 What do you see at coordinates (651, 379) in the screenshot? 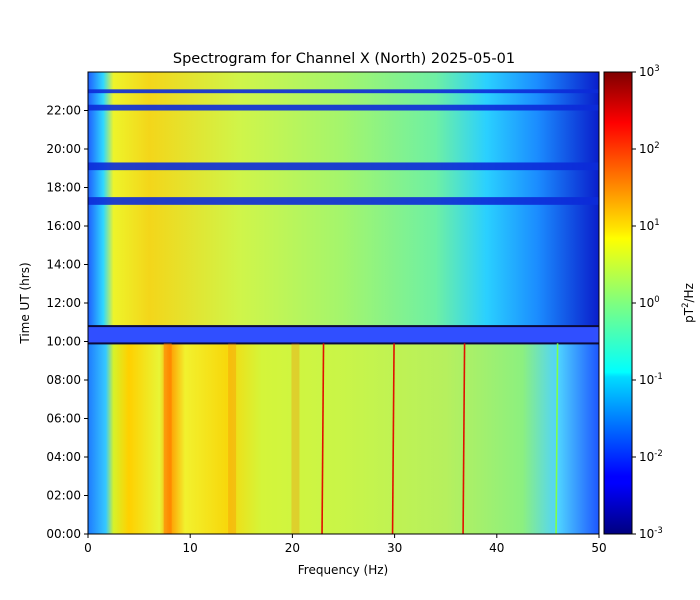
I see `colorbar-tick-label: 10⁻¹` at bounding box center [651, 379].